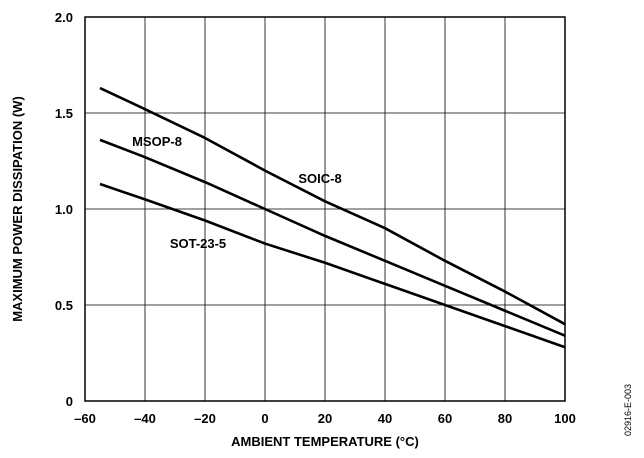  I want to click on x-tick-labels: –60 –40 –20 0 20 40 60 80 100, so click(325, 418).